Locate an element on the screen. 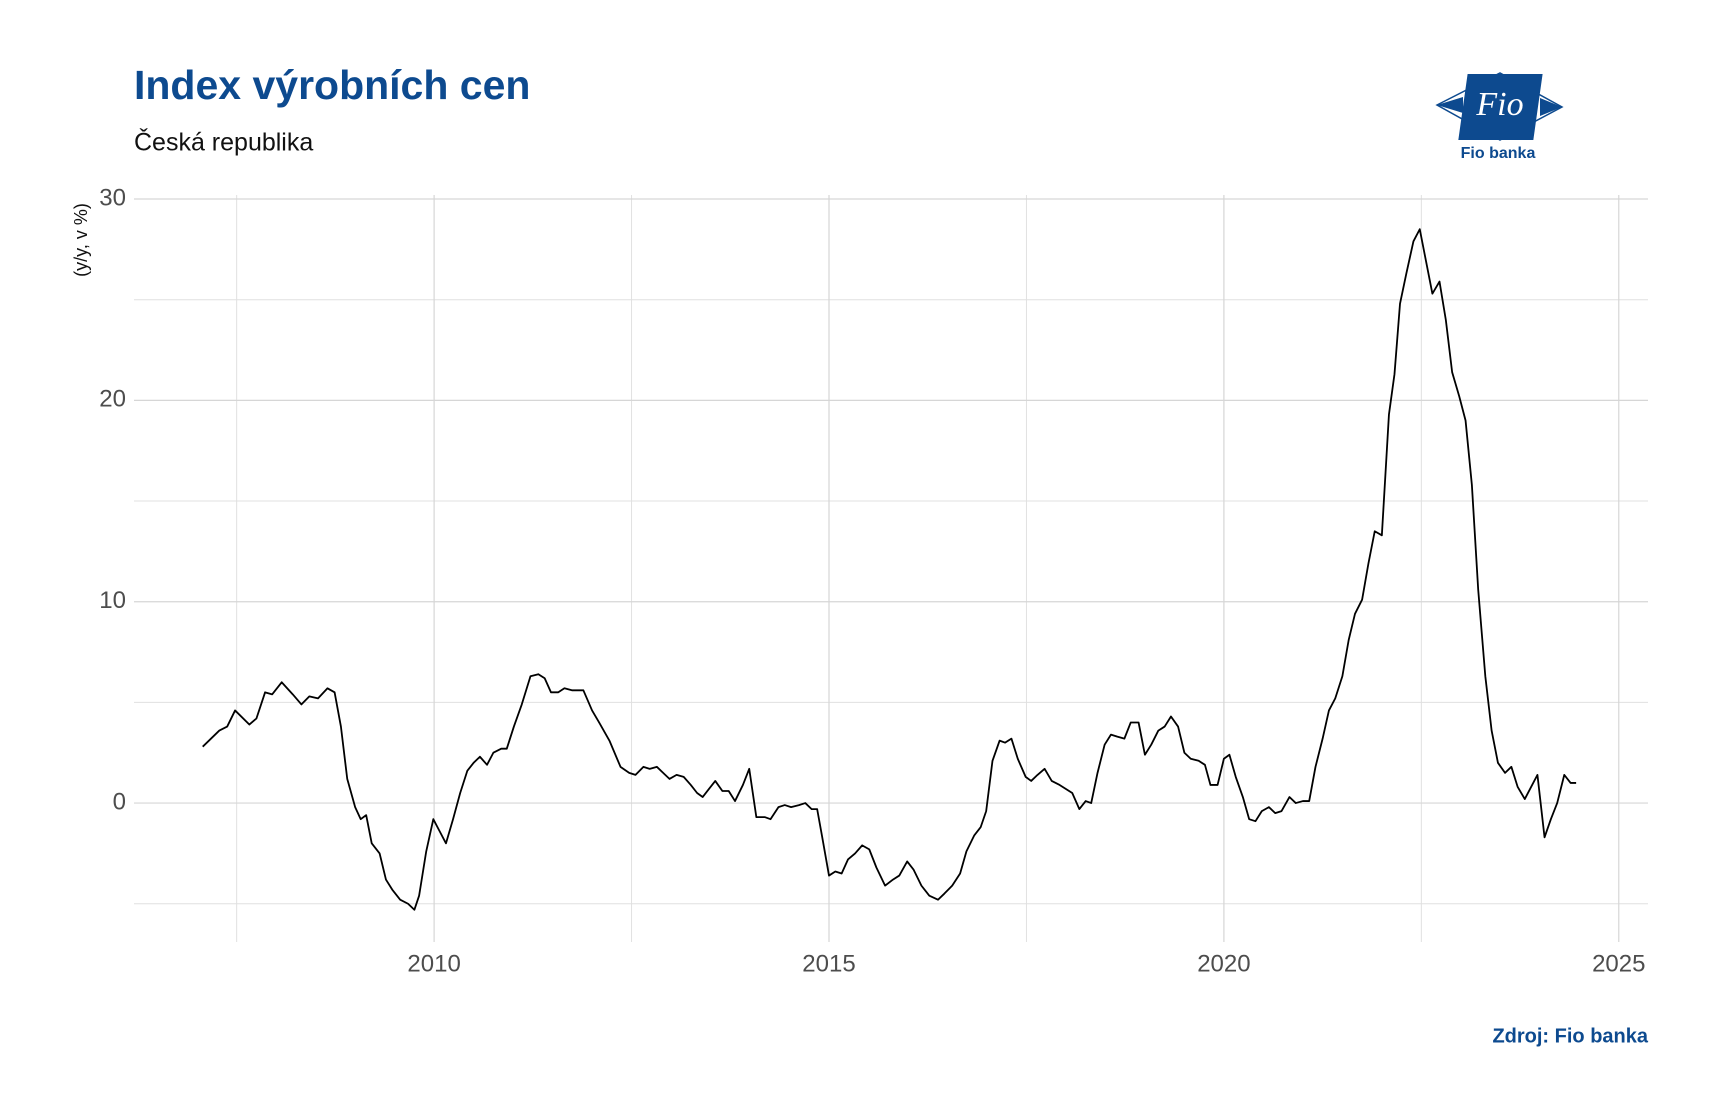 The width and height of the screenshot is (1709, 1113). y-tick-label: 10 is located at coordinates (112, 600).